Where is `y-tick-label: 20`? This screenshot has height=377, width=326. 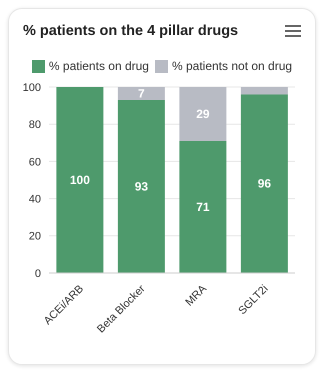 y-tick-label: 20 is located at coordinates (34, 236).